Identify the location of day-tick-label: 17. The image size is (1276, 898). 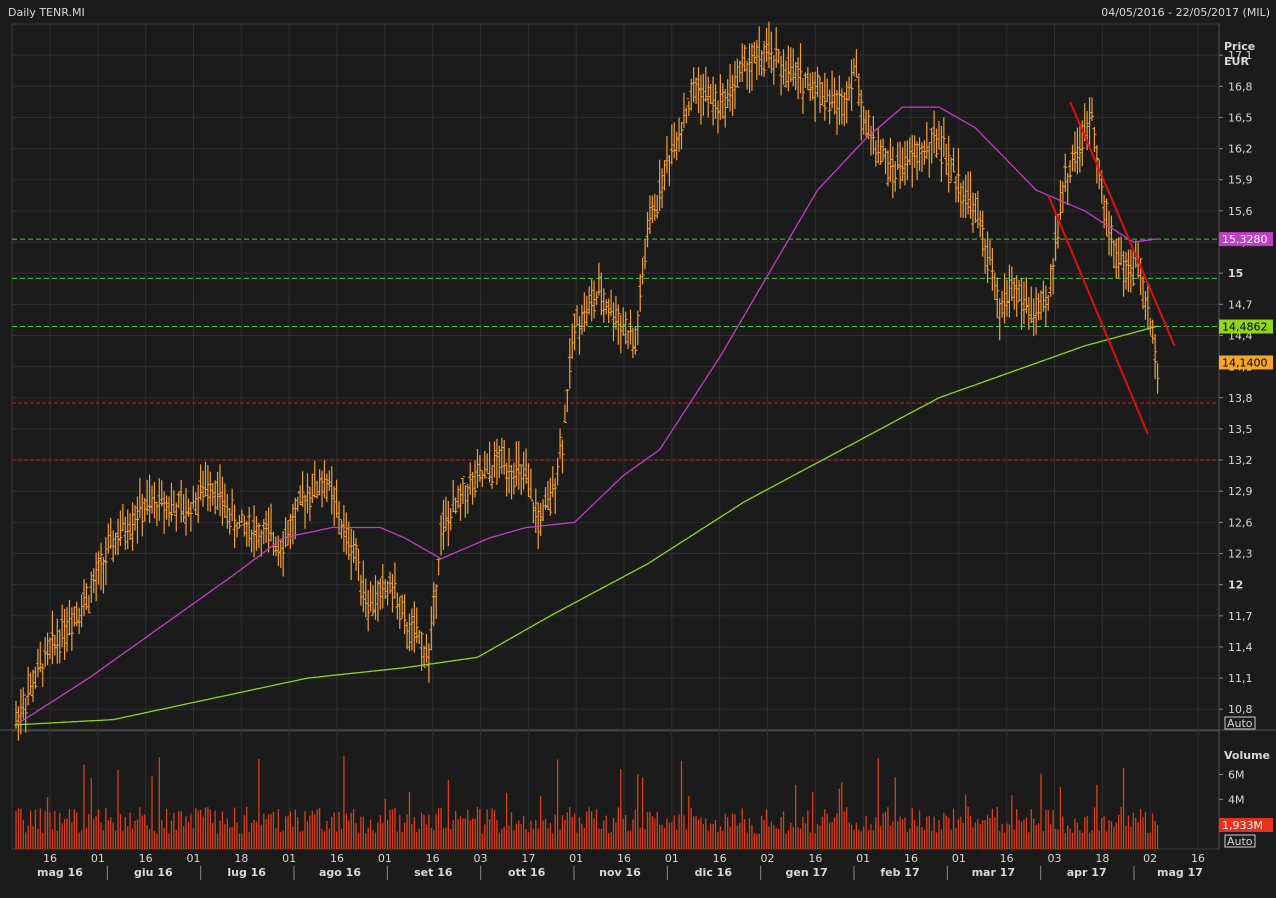
(528, 858).